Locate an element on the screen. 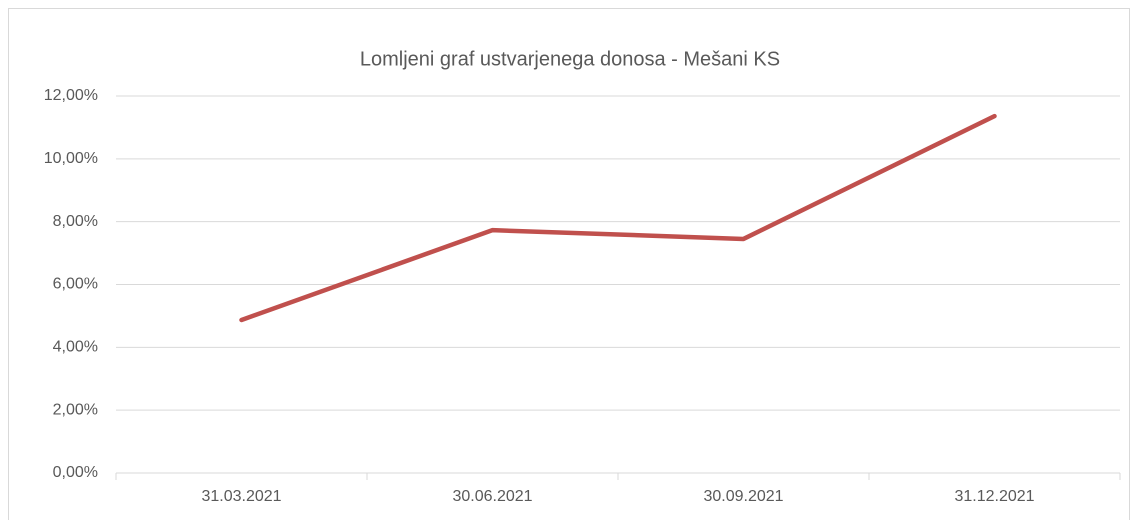  y-tick-label: 12,00% is located at coordinates (71, 95).